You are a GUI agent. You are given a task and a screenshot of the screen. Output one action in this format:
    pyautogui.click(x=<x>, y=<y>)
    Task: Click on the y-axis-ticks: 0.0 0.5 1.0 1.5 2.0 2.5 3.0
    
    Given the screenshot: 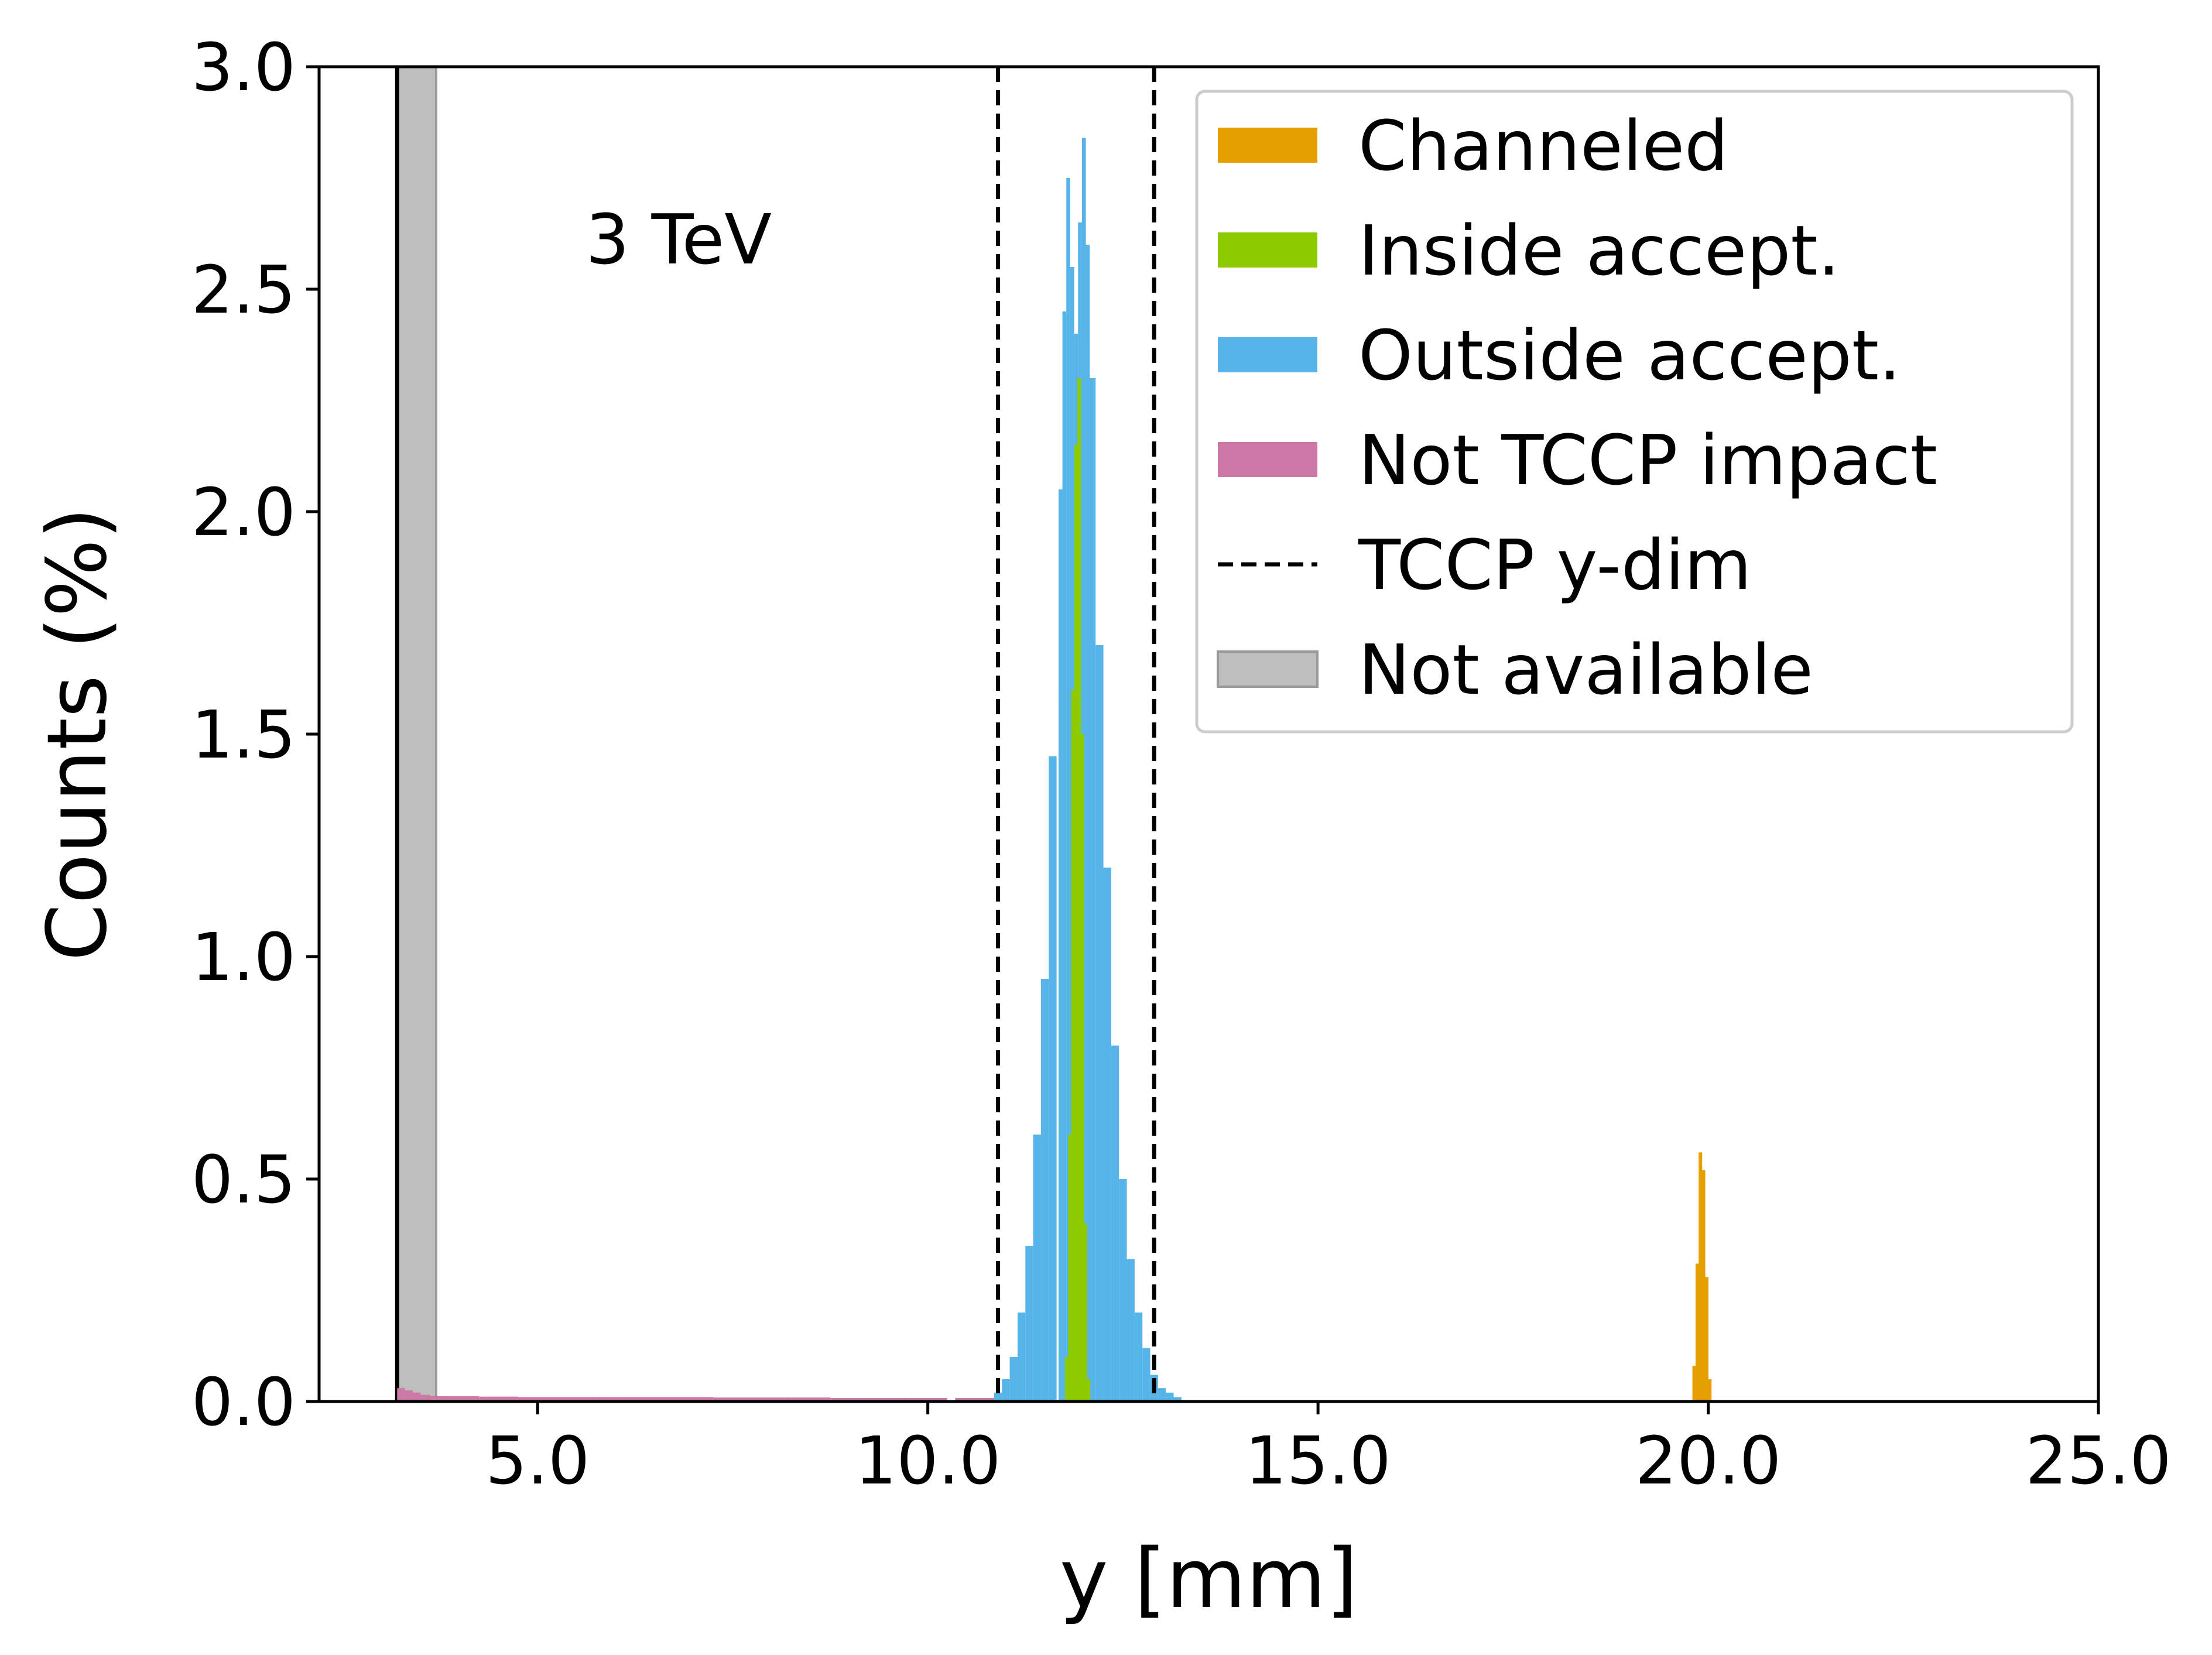 What is the action you would take?
    pyautogui.click(x=255, y=735)
    